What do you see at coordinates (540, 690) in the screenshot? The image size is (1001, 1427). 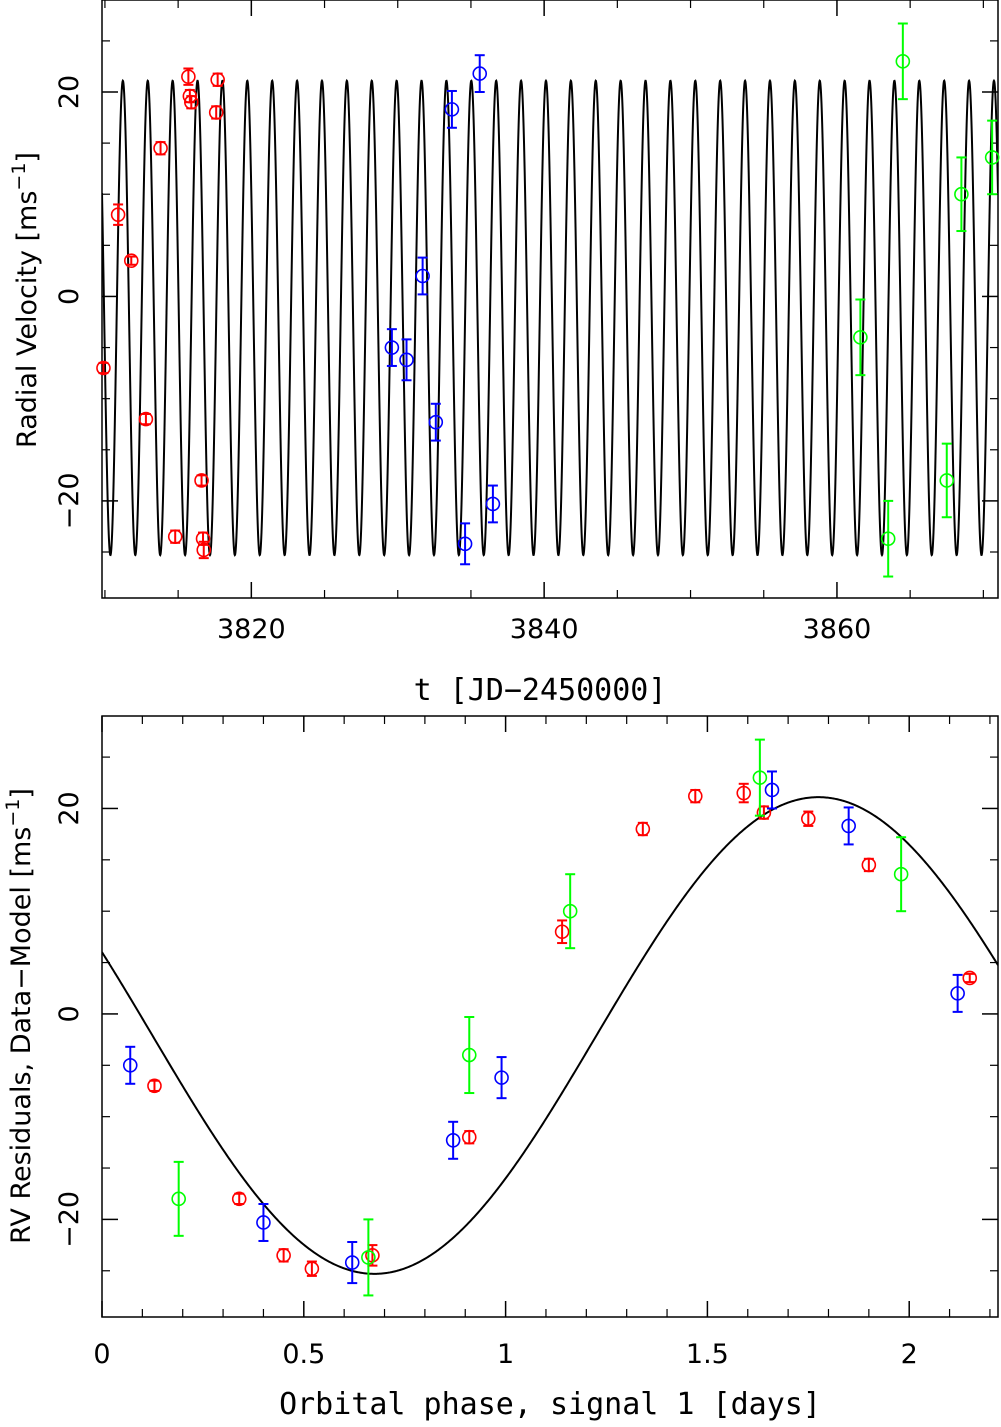 I see `time-axis-label: t [JD−2450000]` at bounding box center [540, 690].